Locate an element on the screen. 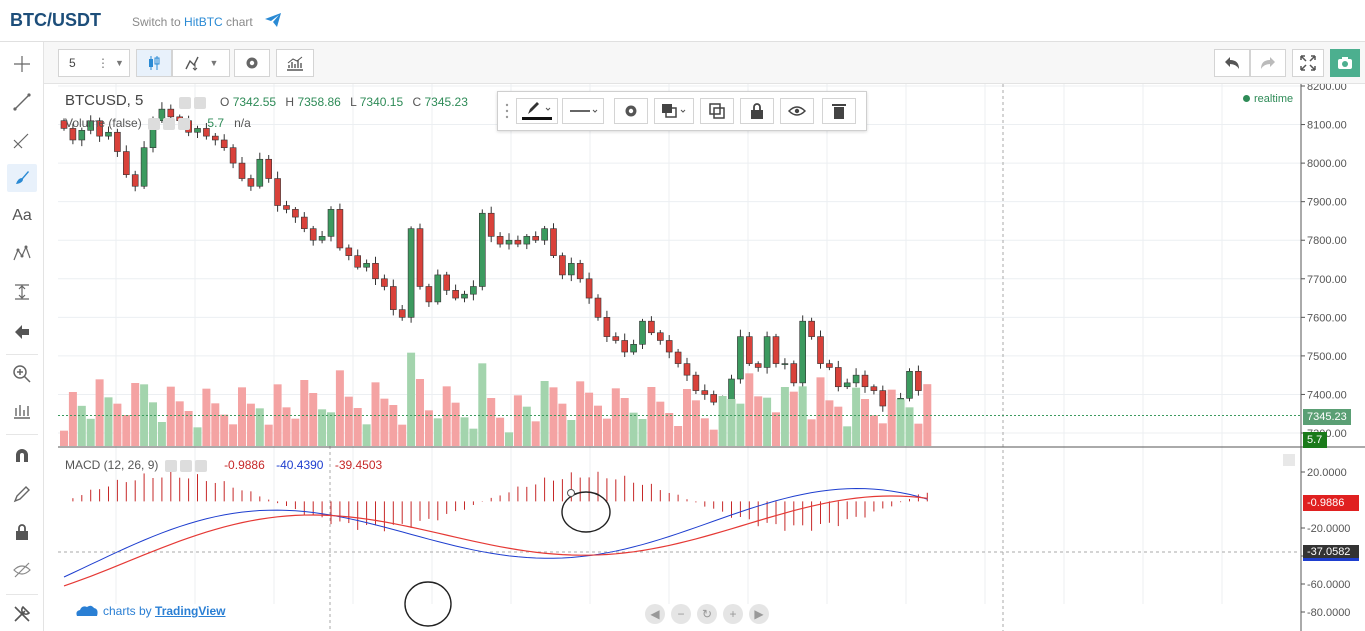  tools-icon is located at coordinates (22, 614).